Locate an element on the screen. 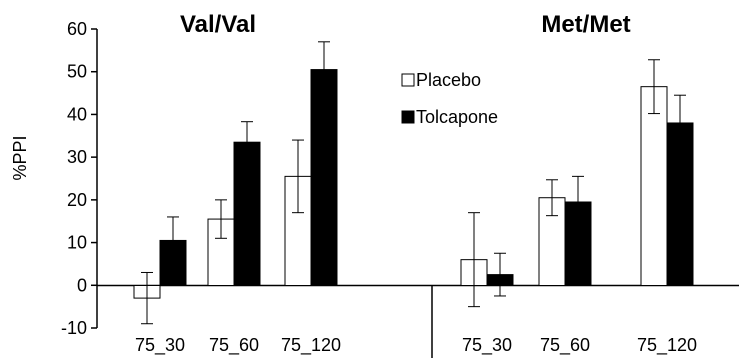 This screenshot has width=739, height=358. y-tick-label: 60 is located at coordinates (77, 29).